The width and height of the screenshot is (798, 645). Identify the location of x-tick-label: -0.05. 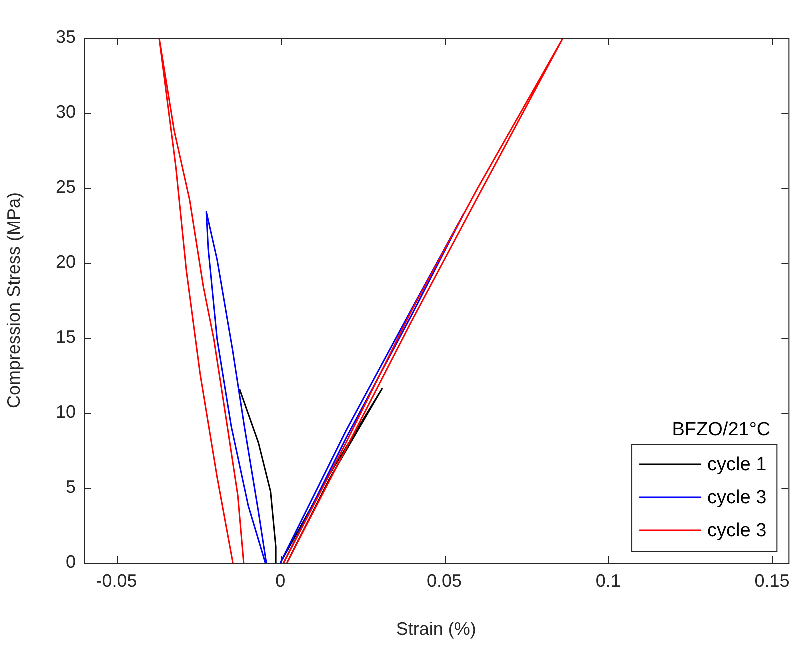
(117, 580).